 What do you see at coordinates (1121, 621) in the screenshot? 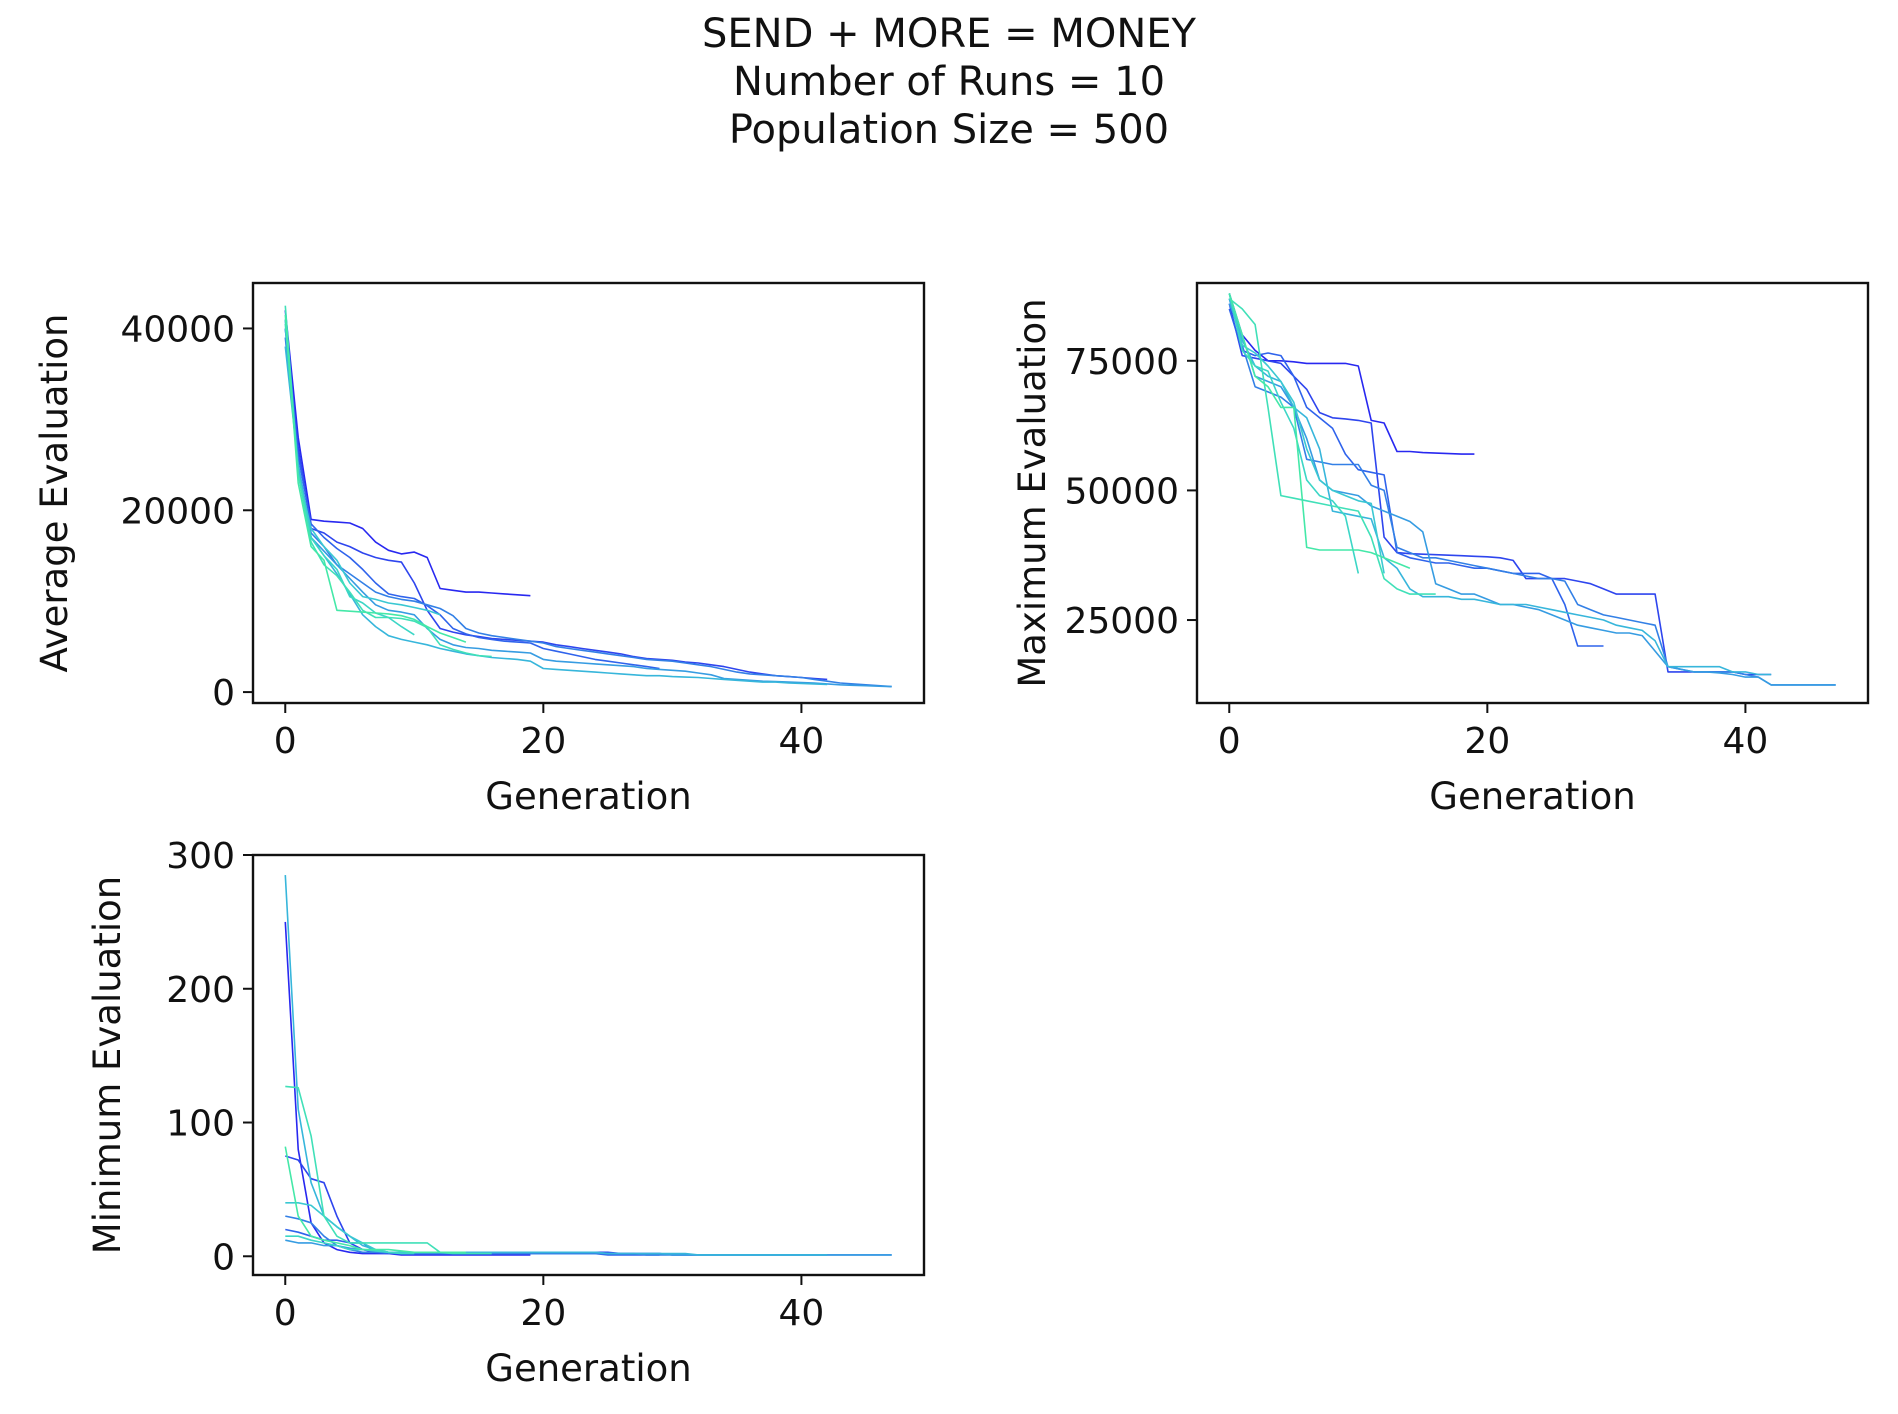
I see `maximum-y-tick-label: 25000` at bounding box center [1121, 621].